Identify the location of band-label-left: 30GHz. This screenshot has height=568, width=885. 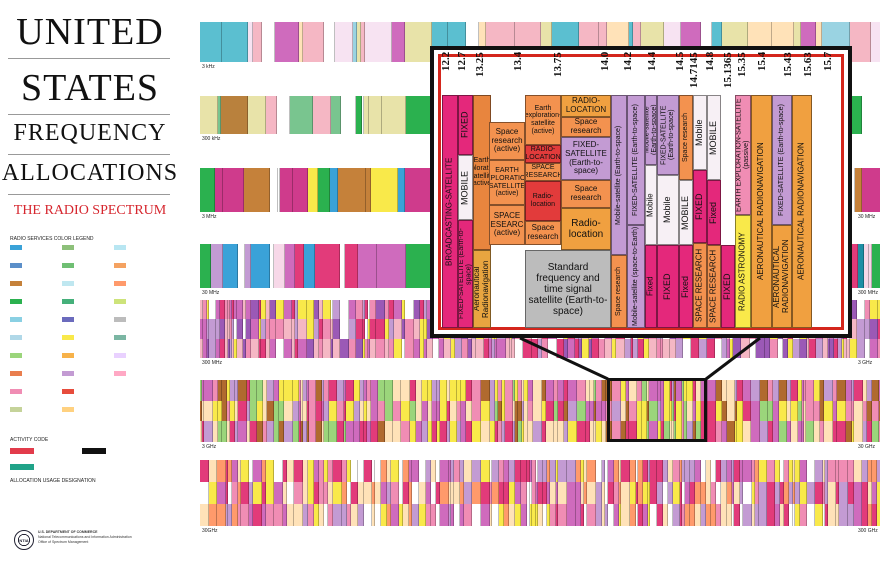
(210, 531).